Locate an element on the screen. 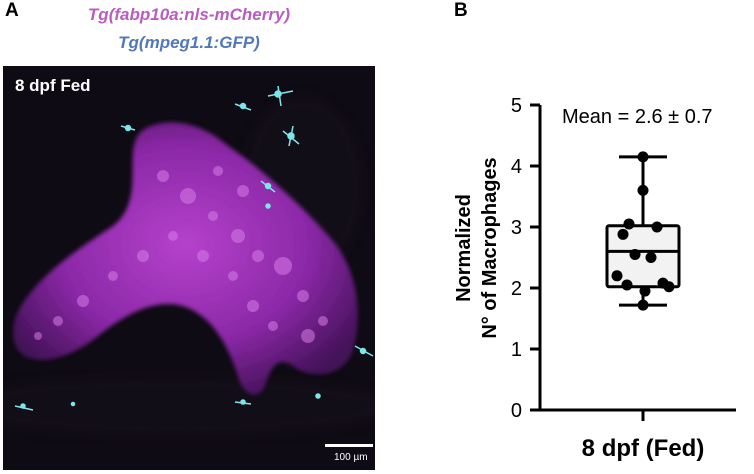  scale-bar-label: 100 µm is located at coordinates (351, 457).